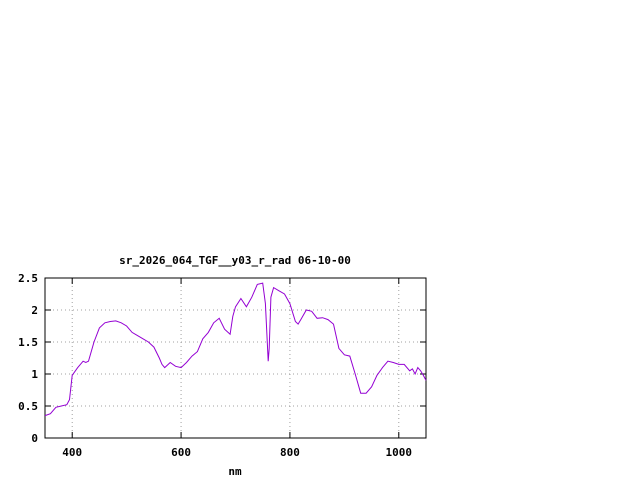  What do you see at coordinates (235, 260) in the screenshot?
I see `chart-title: sr_2026_064_TGF__y03_r_rad 06-10-00` at bounding box center [235, 260].